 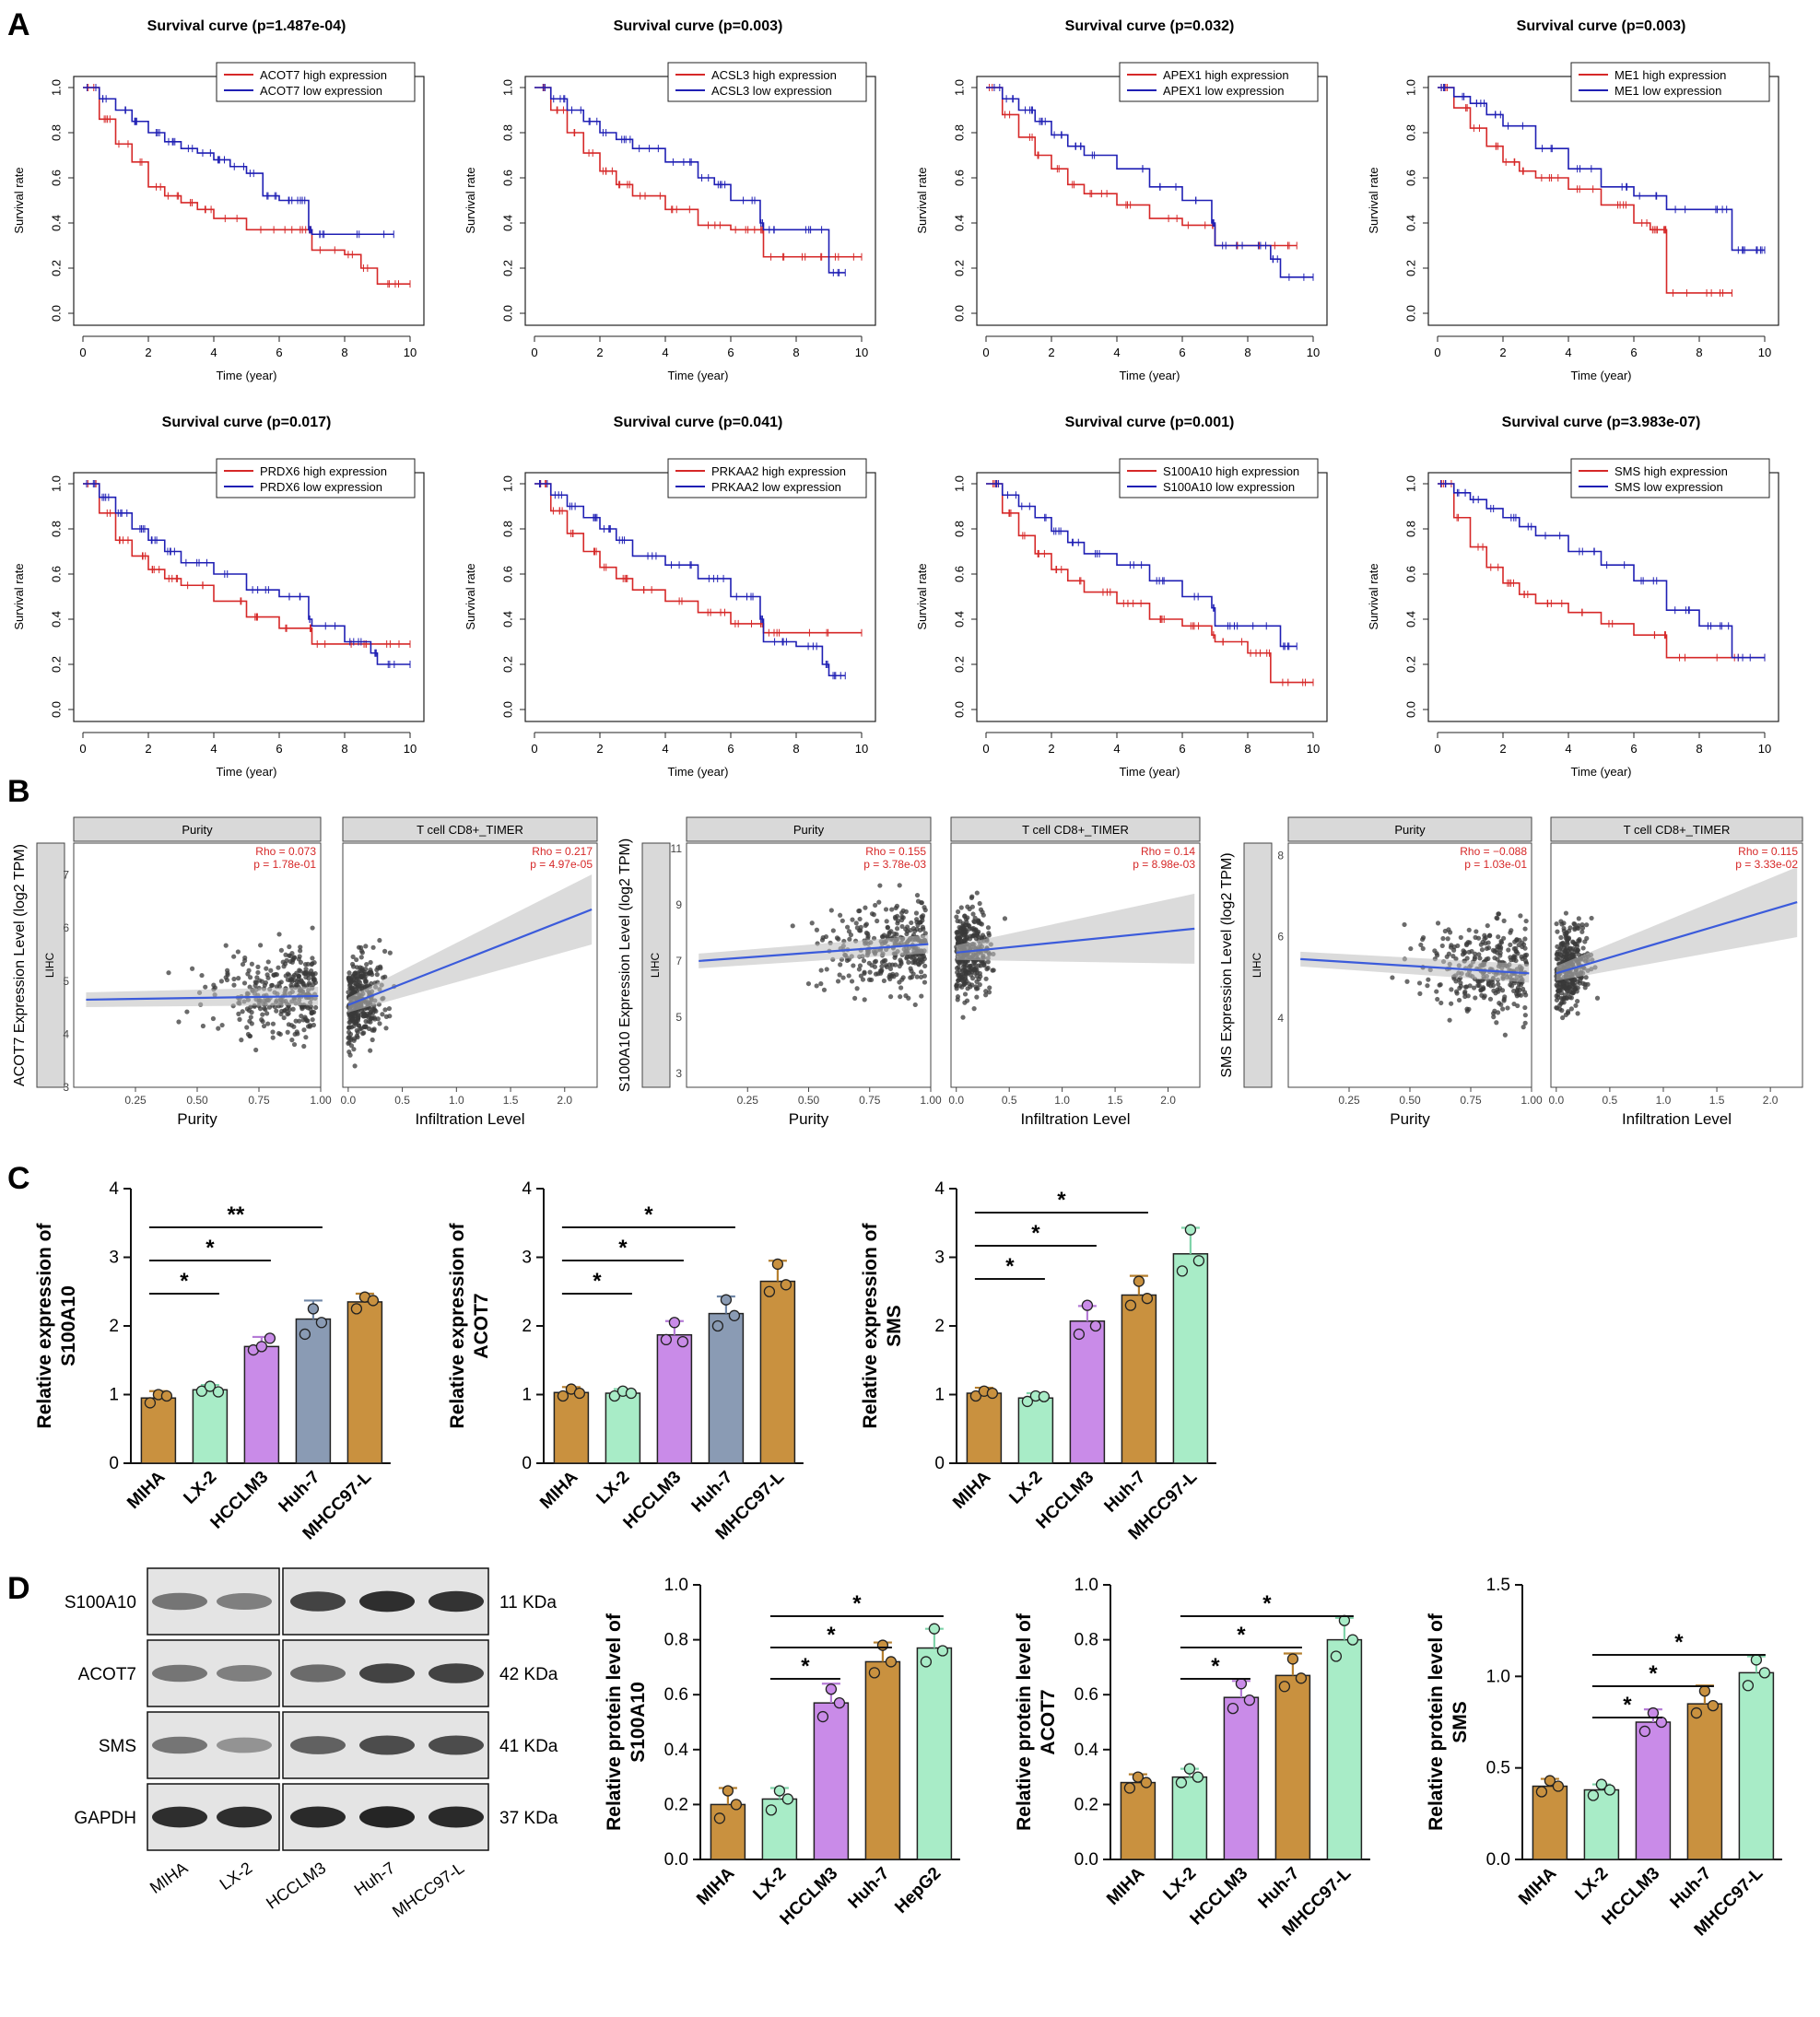 I want to click on x-tick-label: 1.5, so click(x=1717, y=1100).